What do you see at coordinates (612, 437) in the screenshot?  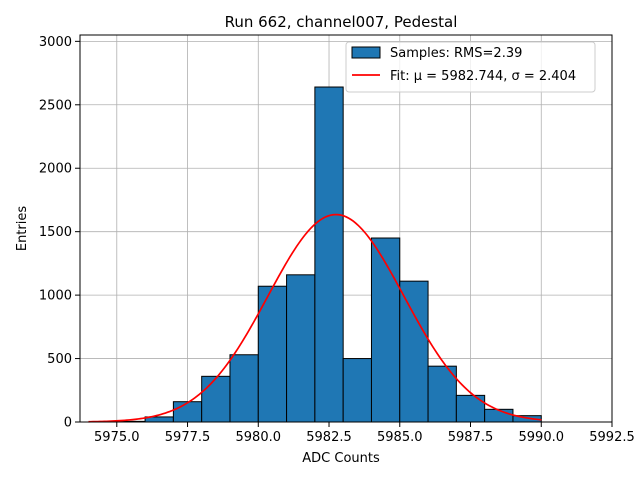 I see `x-tick-label: 5992.5` at bounding box center [612, 437].